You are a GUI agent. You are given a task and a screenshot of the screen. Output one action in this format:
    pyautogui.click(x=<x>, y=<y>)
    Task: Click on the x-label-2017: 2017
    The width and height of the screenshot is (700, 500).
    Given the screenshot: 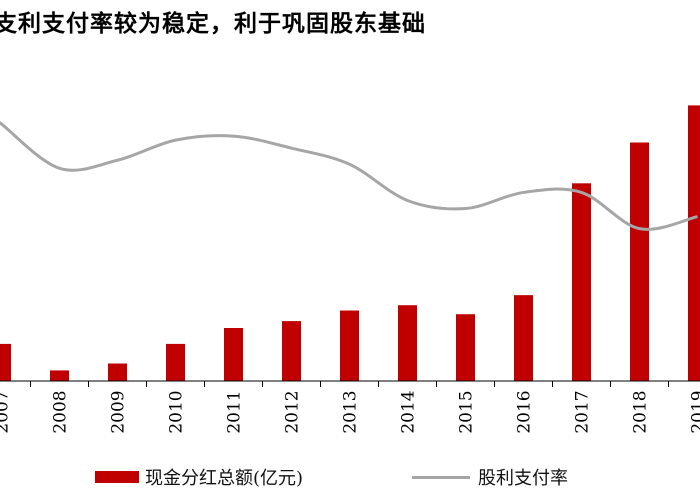 What is the action you would take?
    pyautogui.click(x=583, y=411)
    